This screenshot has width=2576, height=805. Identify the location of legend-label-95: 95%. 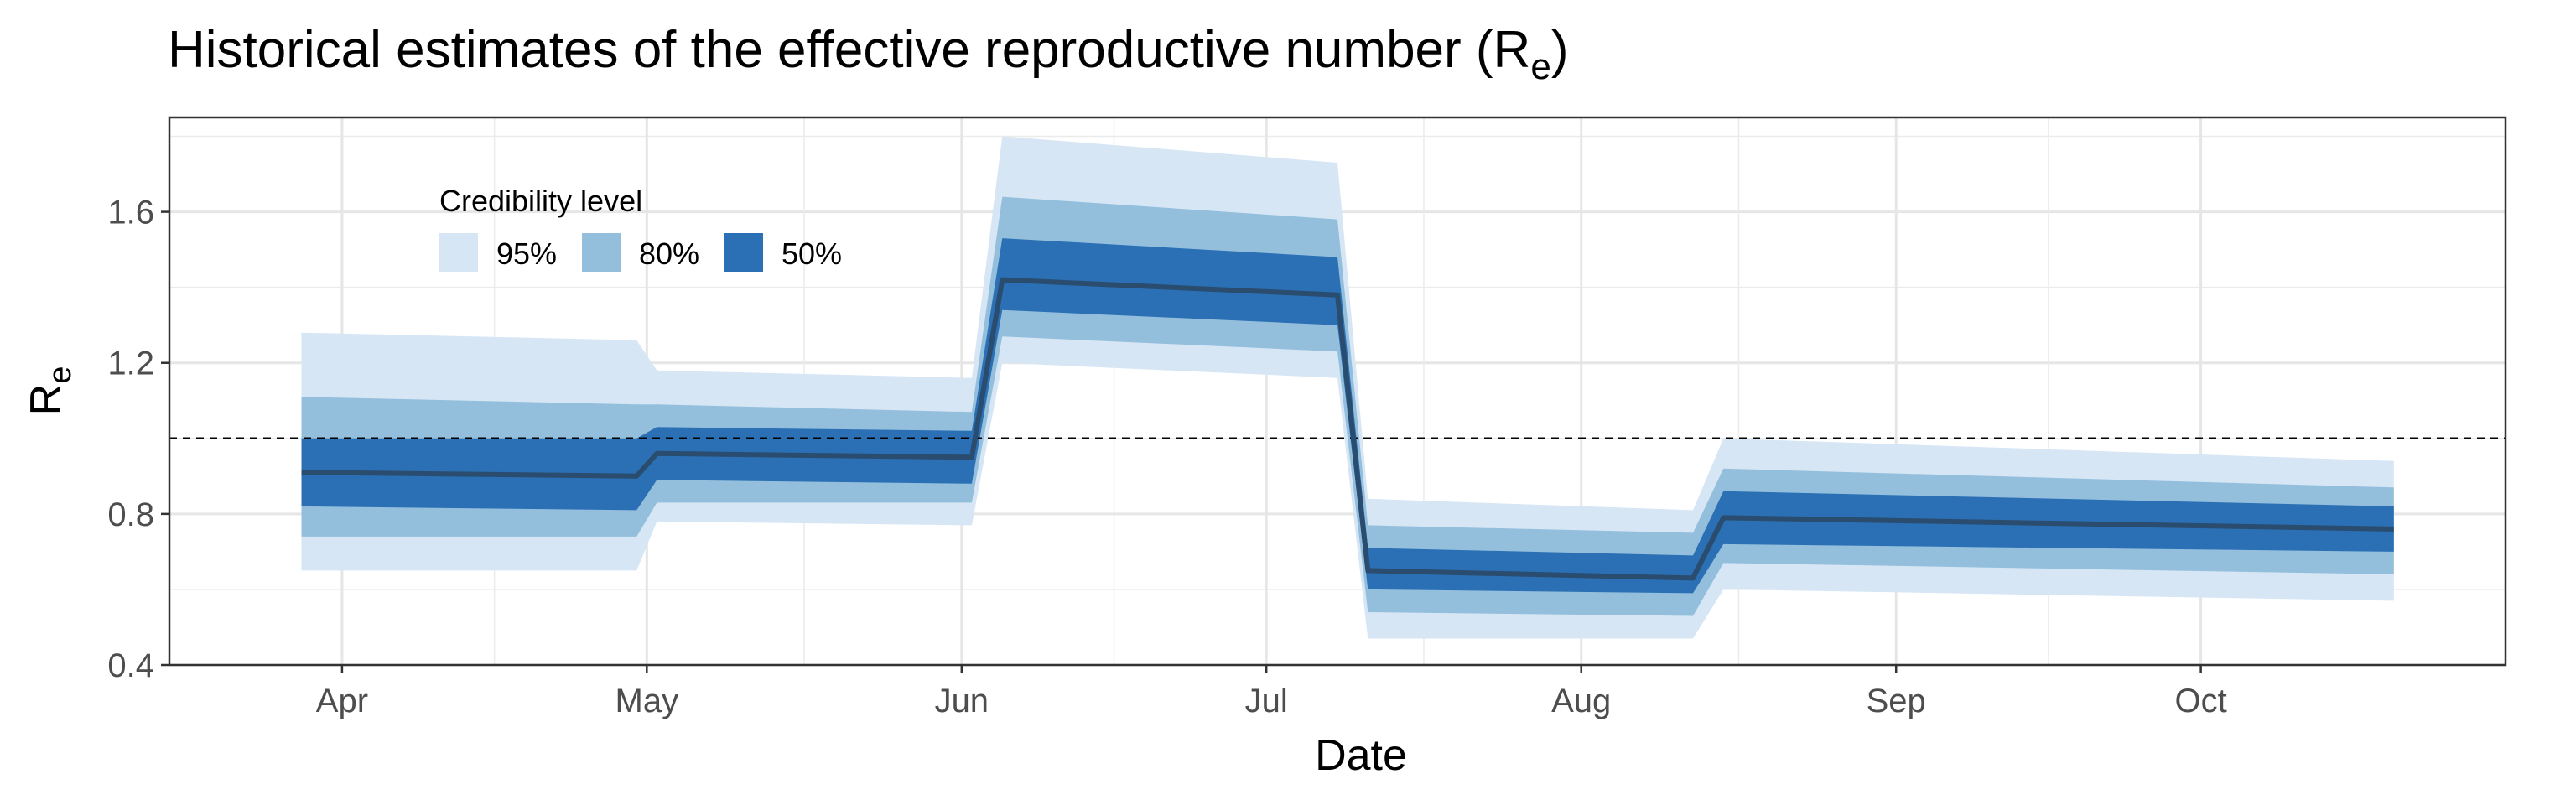
(526, 253).